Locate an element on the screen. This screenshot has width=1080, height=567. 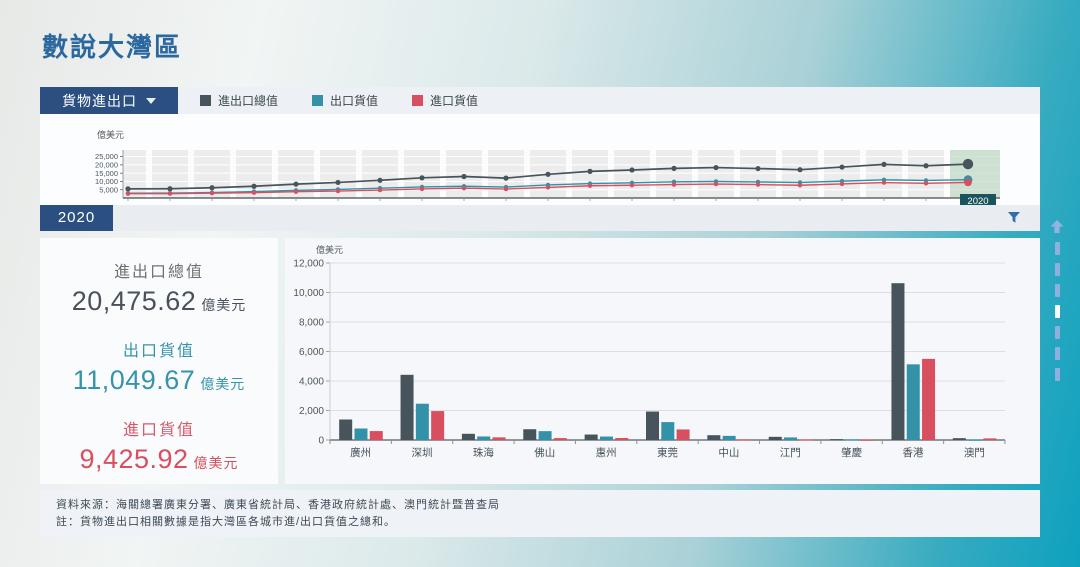
bar-澳門-進出口總值 is located at coordinates (959, 439).